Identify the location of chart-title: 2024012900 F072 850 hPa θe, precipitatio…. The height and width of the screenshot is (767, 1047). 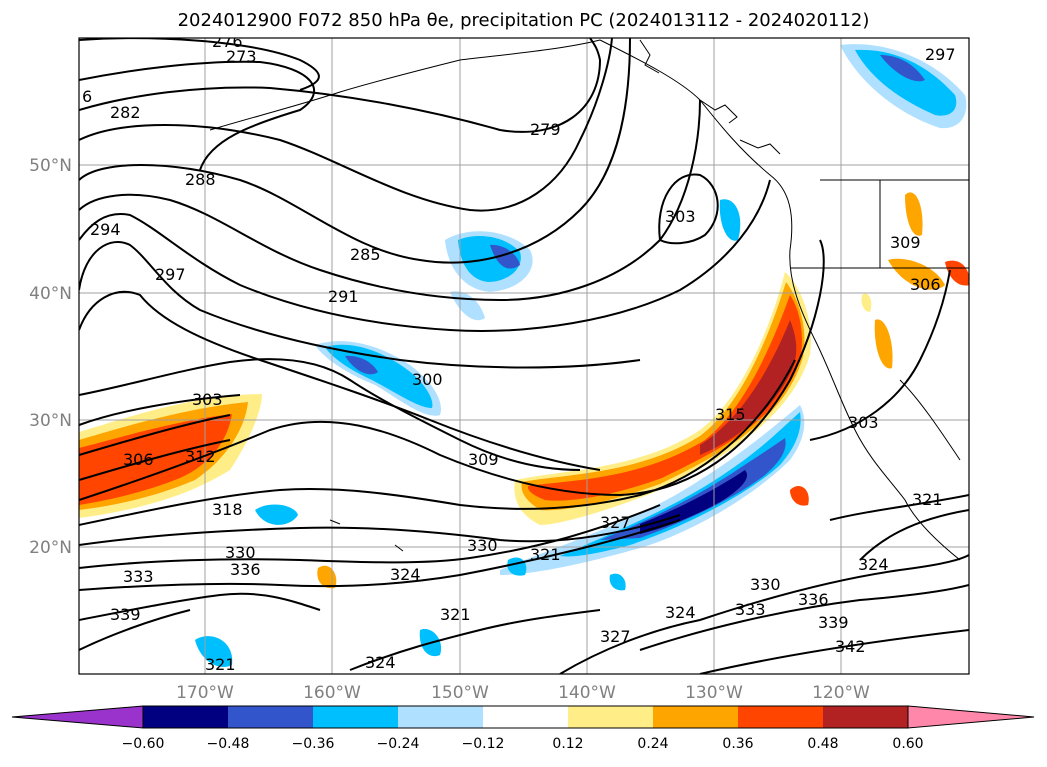
(523, 20).